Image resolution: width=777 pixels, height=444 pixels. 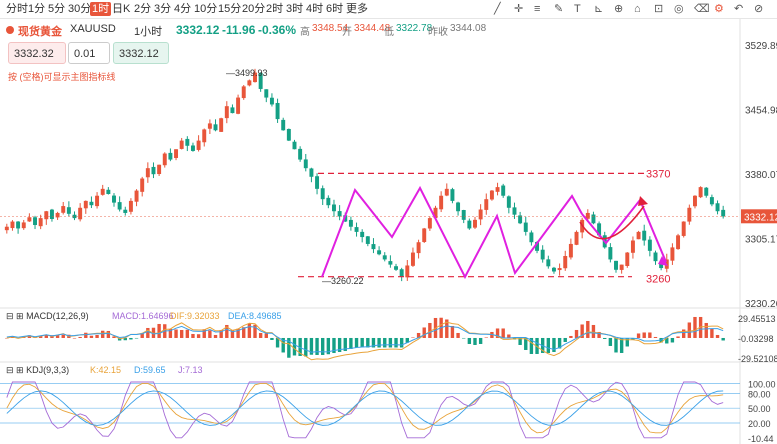 I want to click on timeframe-4: 1时, so click(x=101, y=9).